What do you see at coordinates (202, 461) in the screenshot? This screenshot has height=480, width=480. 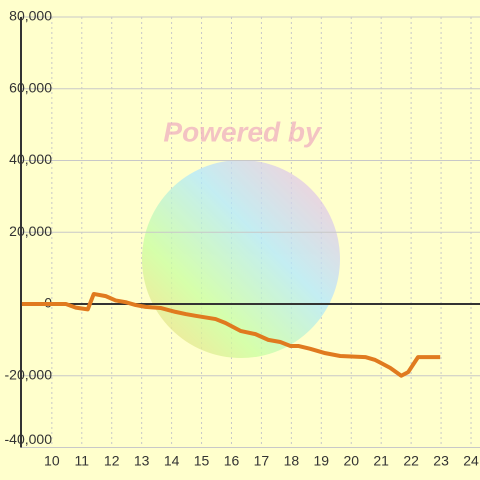 I see `x-tick-label: 15` at bounding box center [202, 461].